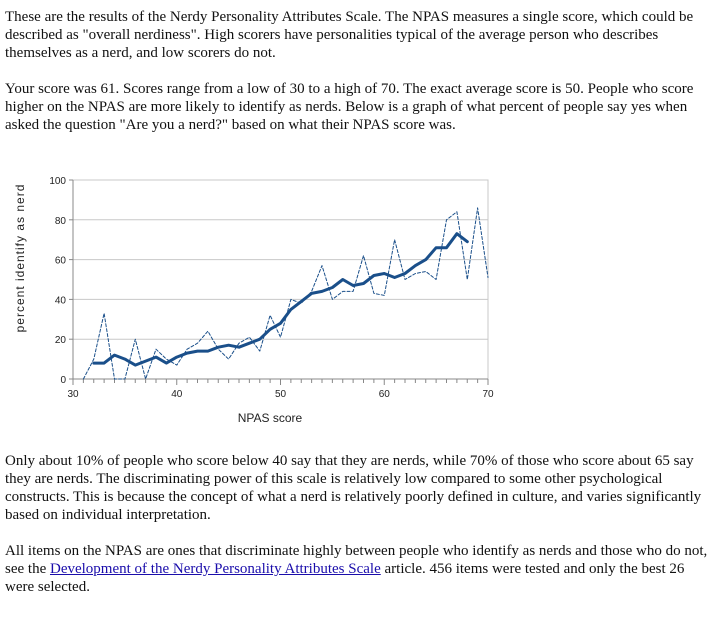 The height and width of the screenshot is (617, 718). Describe the element at coordinates (385, 394) in the screenshot. I see `x-tick-label-60: 60` at that location.